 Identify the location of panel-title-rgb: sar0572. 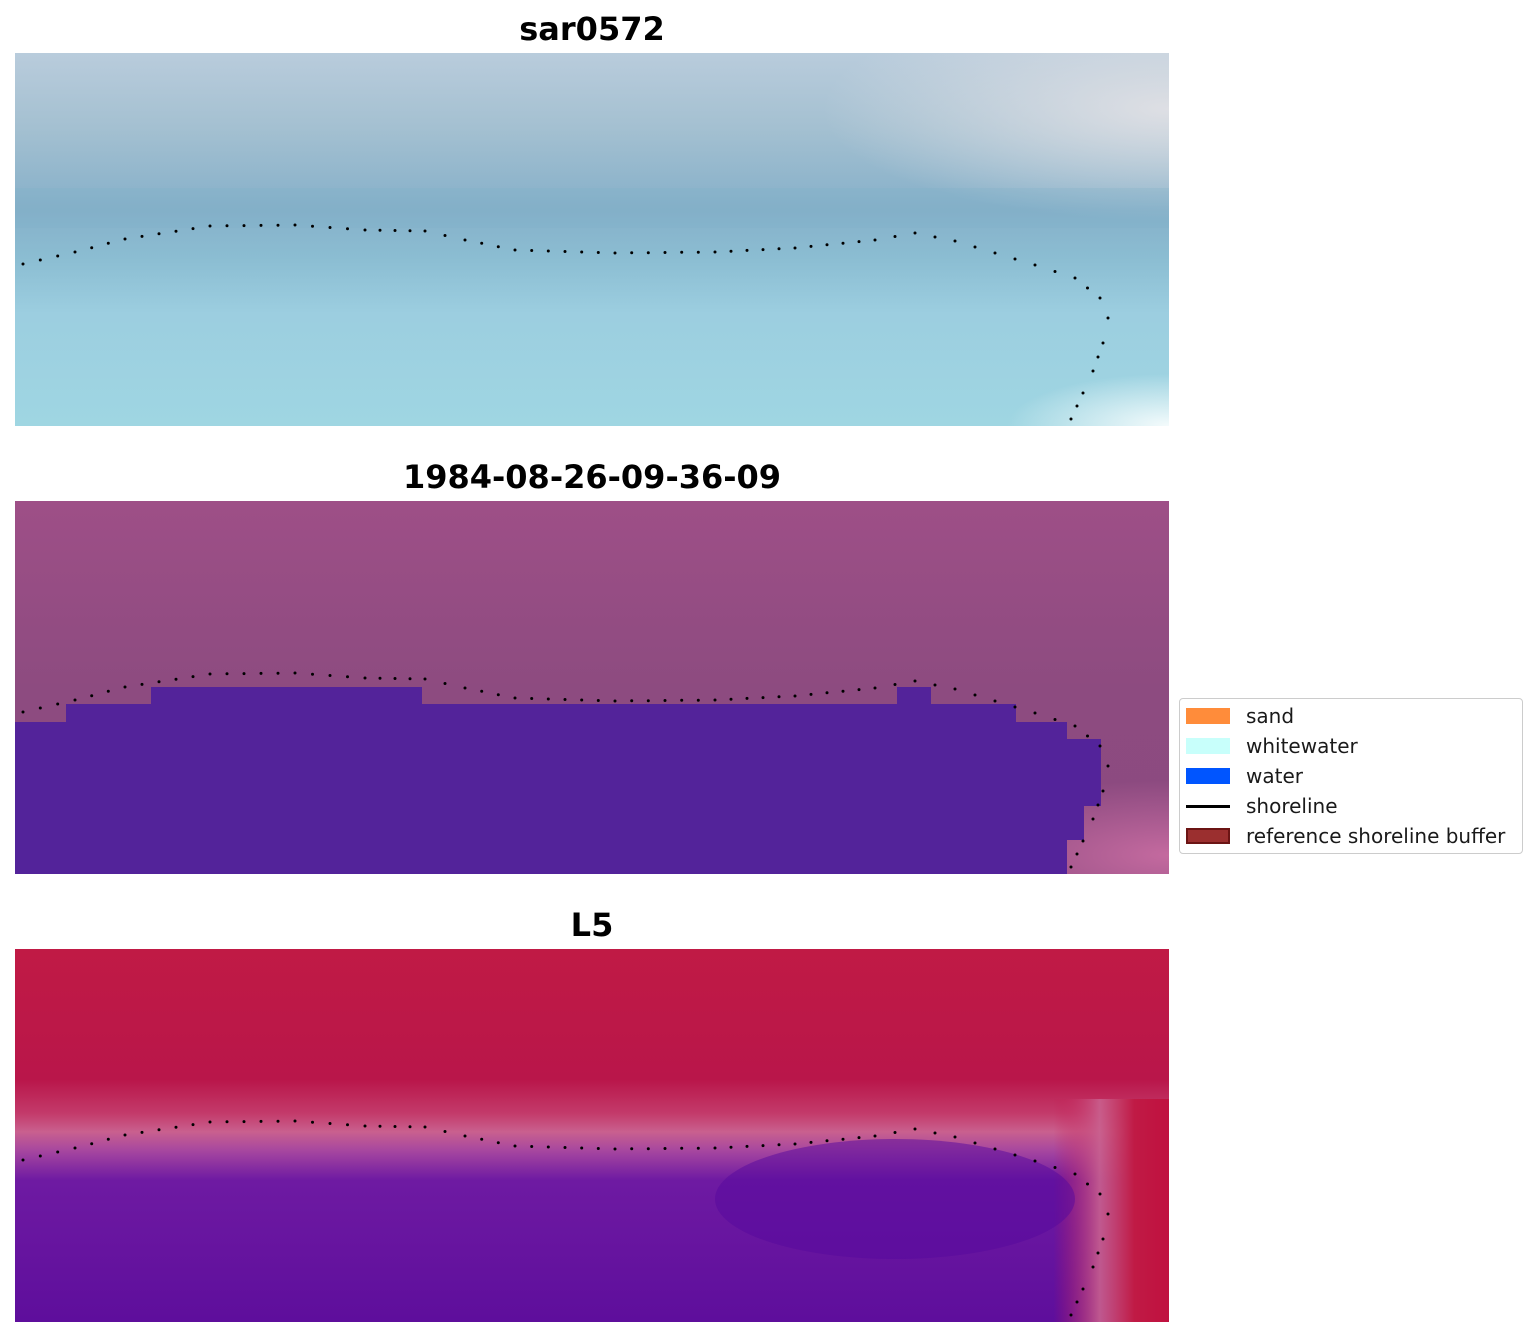
(592, 29).